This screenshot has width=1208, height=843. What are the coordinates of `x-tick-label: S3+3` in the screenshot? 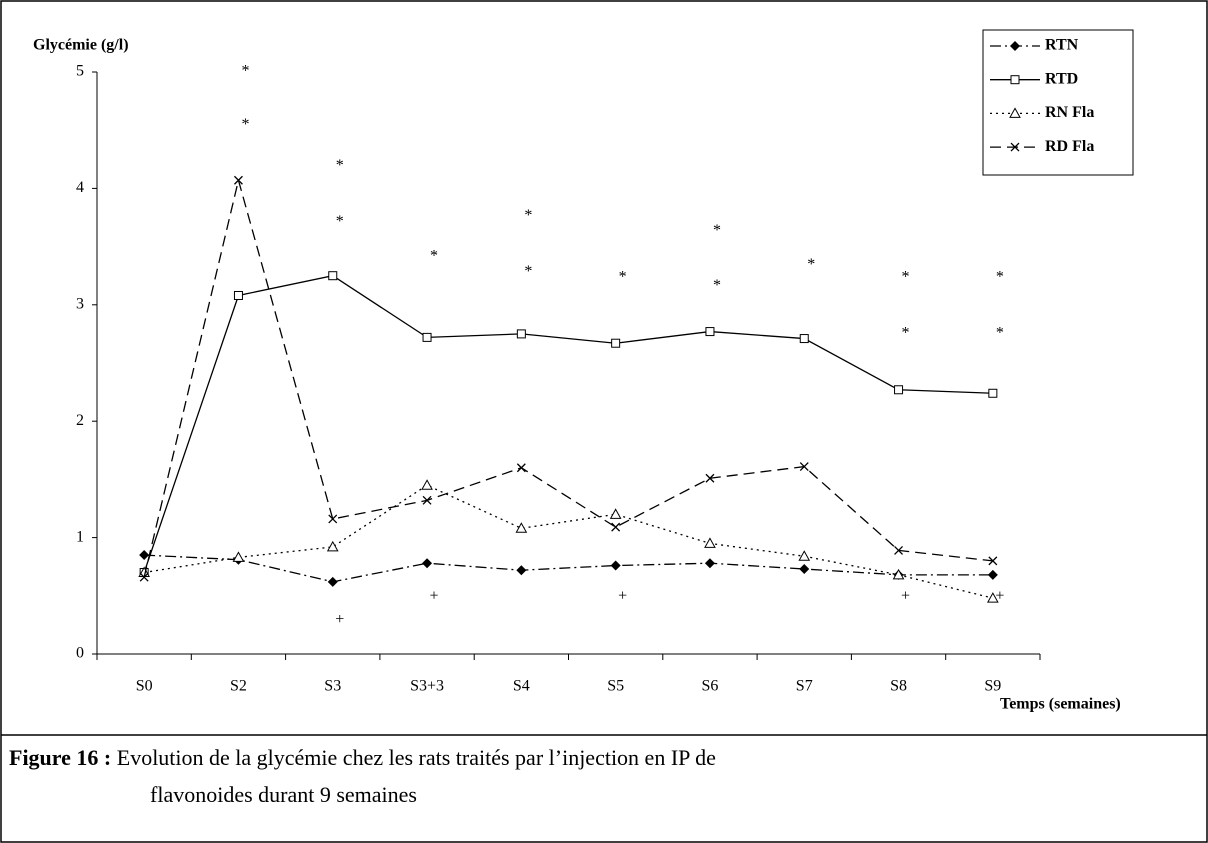 It's located at (427, 686).